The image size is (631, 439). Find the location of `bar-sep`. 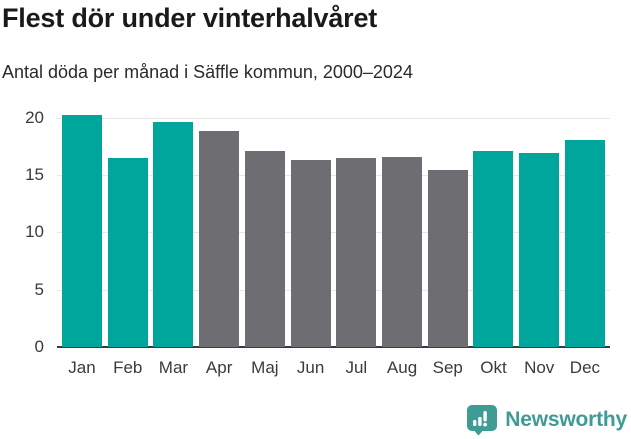

bar-sep is located at coordinates (447, 258).